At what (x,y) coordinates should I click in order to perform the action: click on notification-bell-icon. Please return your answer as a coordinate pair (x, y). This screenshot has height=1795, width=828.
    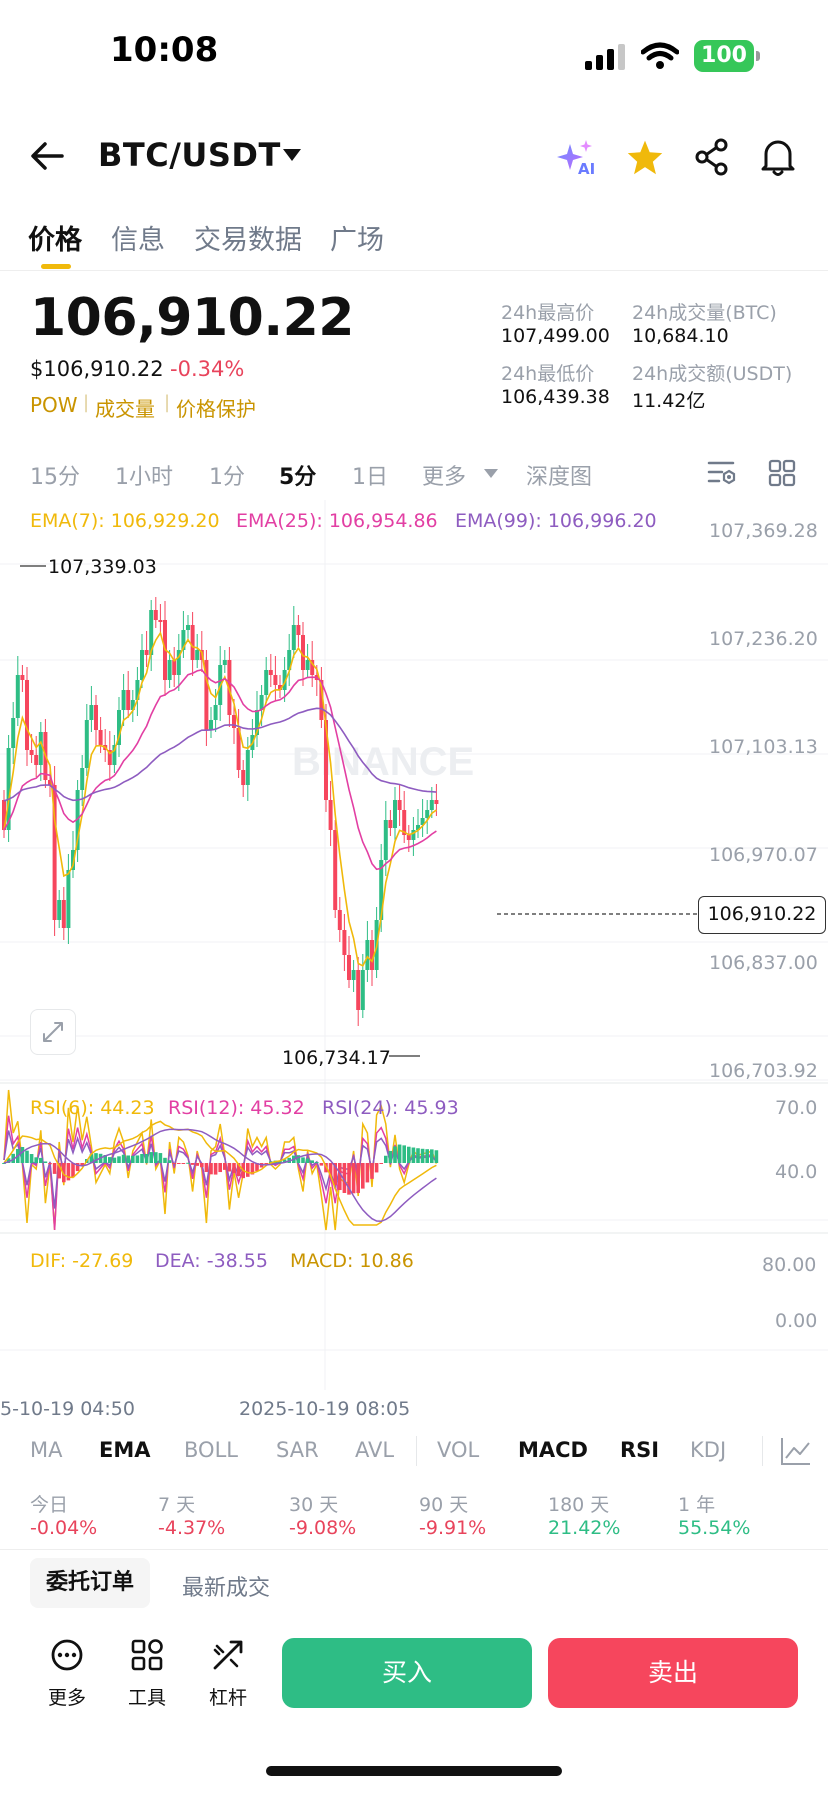
    Looking at the image, I should click on (778, 157).